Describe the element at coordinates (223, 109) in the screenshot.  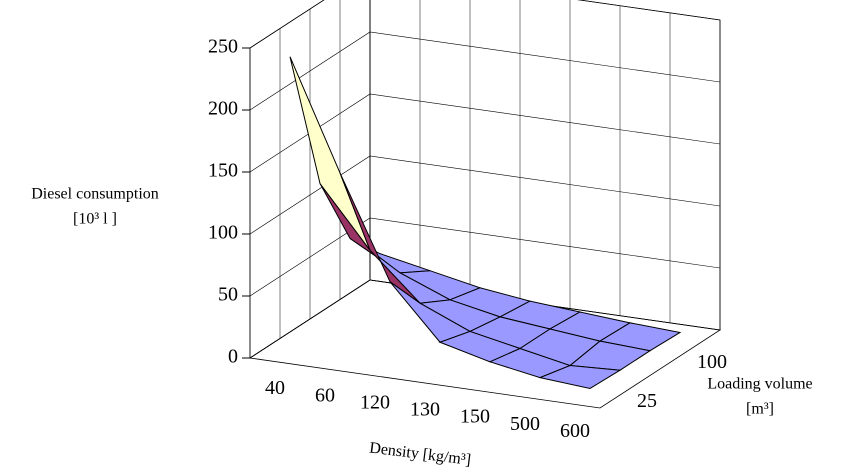
I see `y-tick-label: 200` at that location.